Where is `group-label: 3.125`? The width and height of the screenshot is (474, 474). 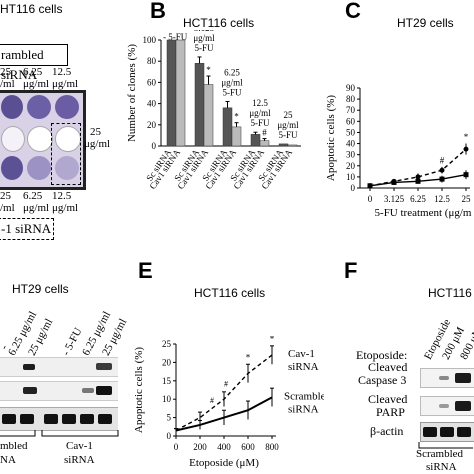 group-label: 3.125 is located at coordinates (204, 31).